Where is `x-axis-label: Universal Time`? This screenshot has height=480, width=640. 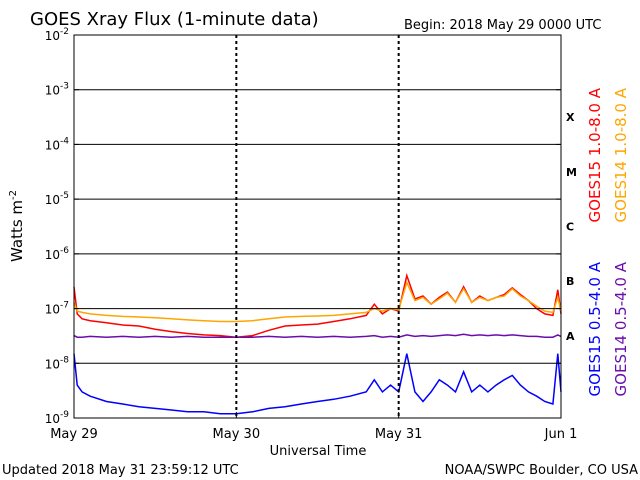
x-axis-label: Universal Time is located at coordinates (318, 451).